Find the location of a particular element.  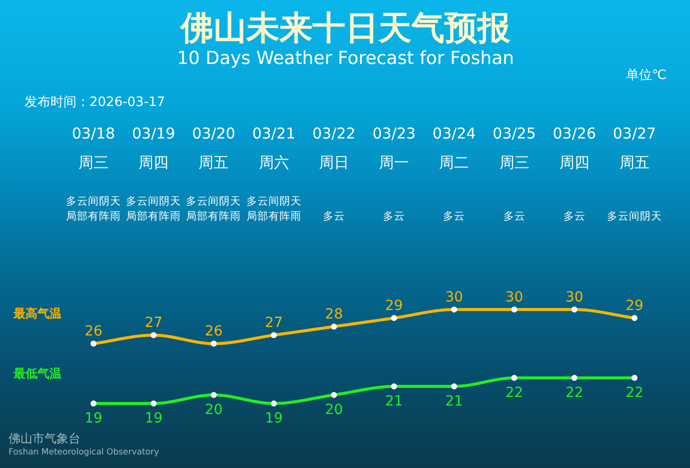

x-tick-label: 03/27 周五 is located at coordinates (634, 148).